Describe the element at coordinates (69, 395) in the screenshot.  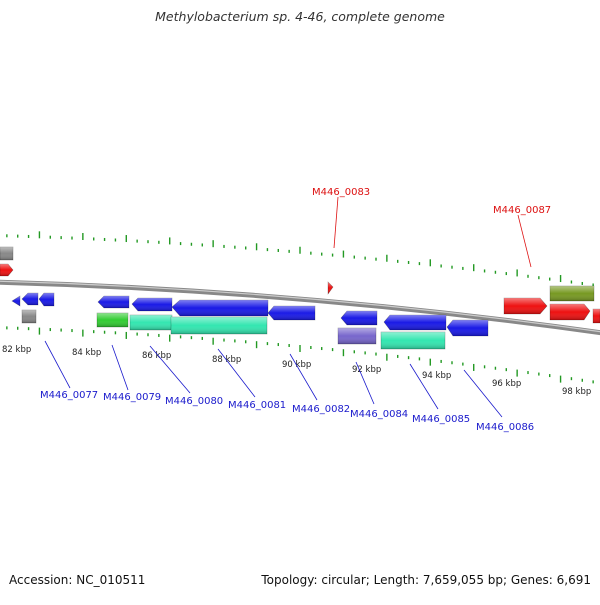
I see `gene-label: M446_0077` at that location.